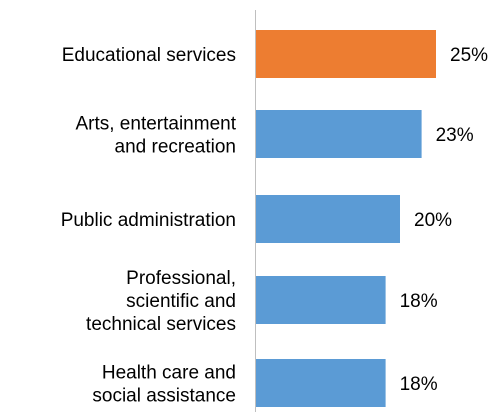  What do you see at coordinates (161, 324) in the screenshot?
I see `category-label-line: technical services` at bounding box center [161, 324].